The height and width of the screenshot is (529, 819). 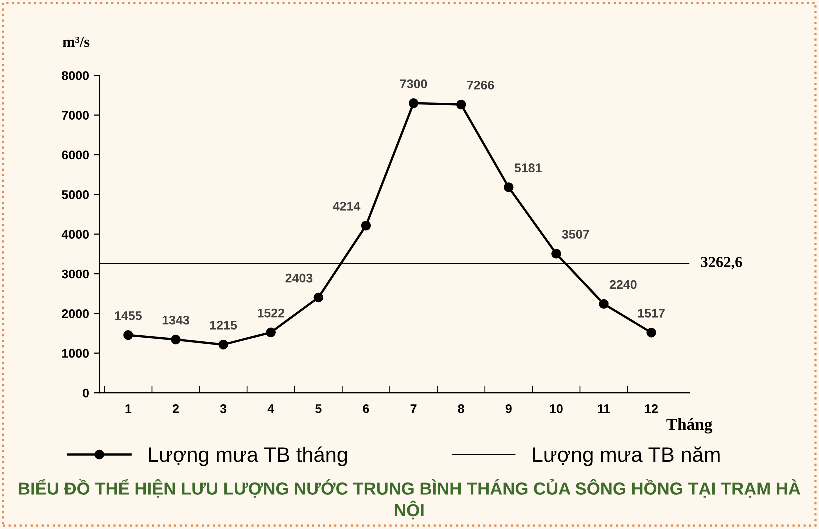 I want to click on data-label: 1343, so click(x=176, y=320).